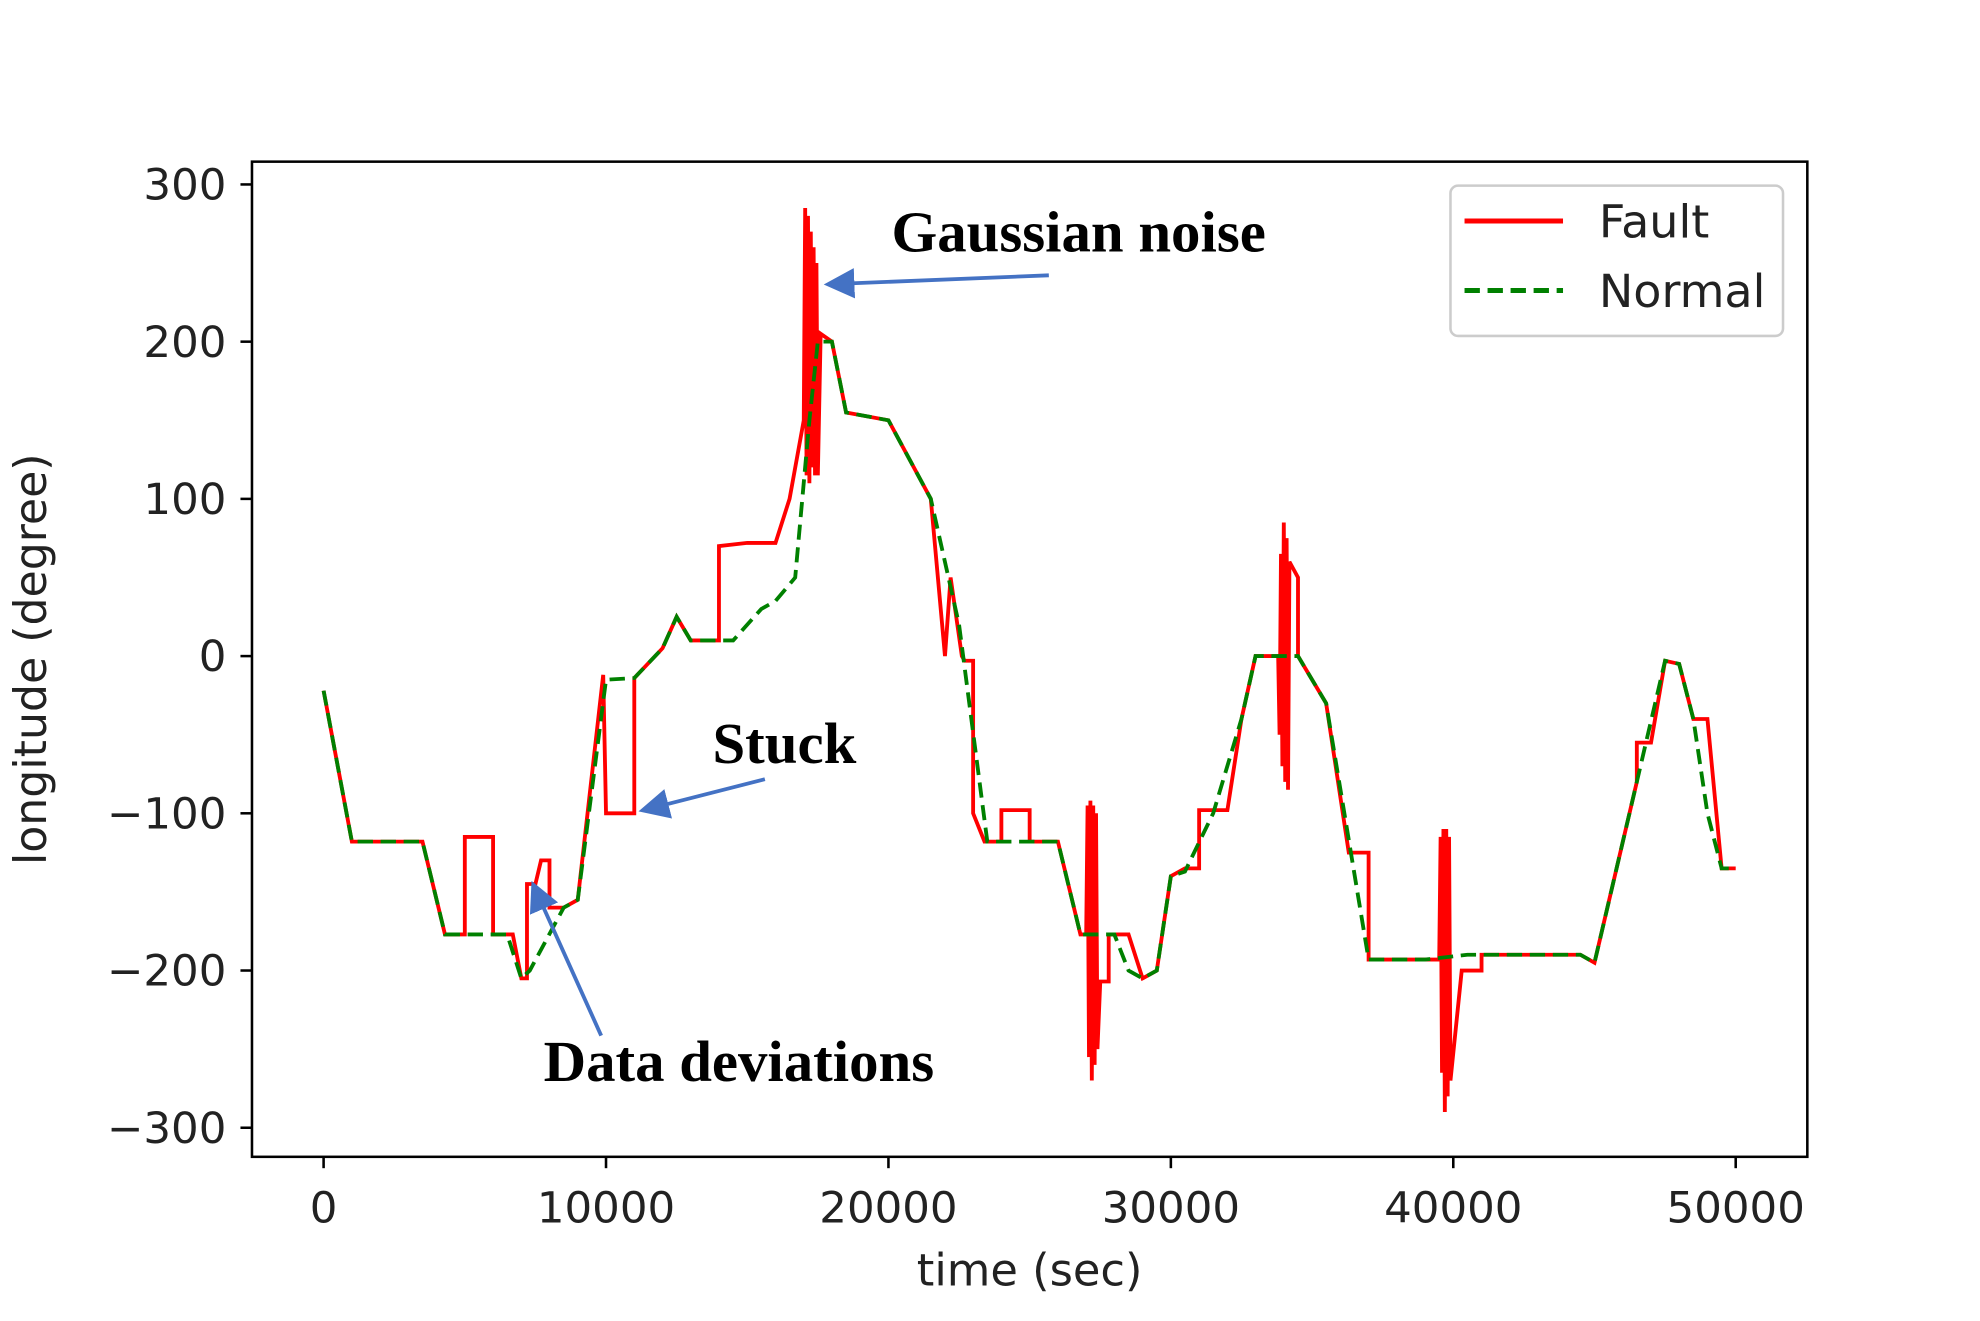 The image size is (1980, 1321). Describe the element at coordinates (31, 659) in the screenshot. I see `y-axis-label: longitude (degree)` at that location.